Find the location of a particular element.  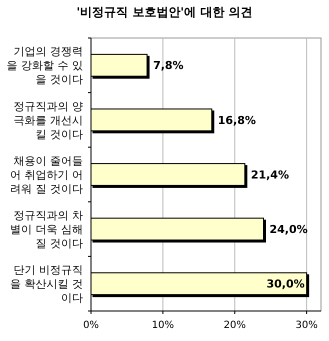

data-label: 21,4% is located at coordinates (269, 175).